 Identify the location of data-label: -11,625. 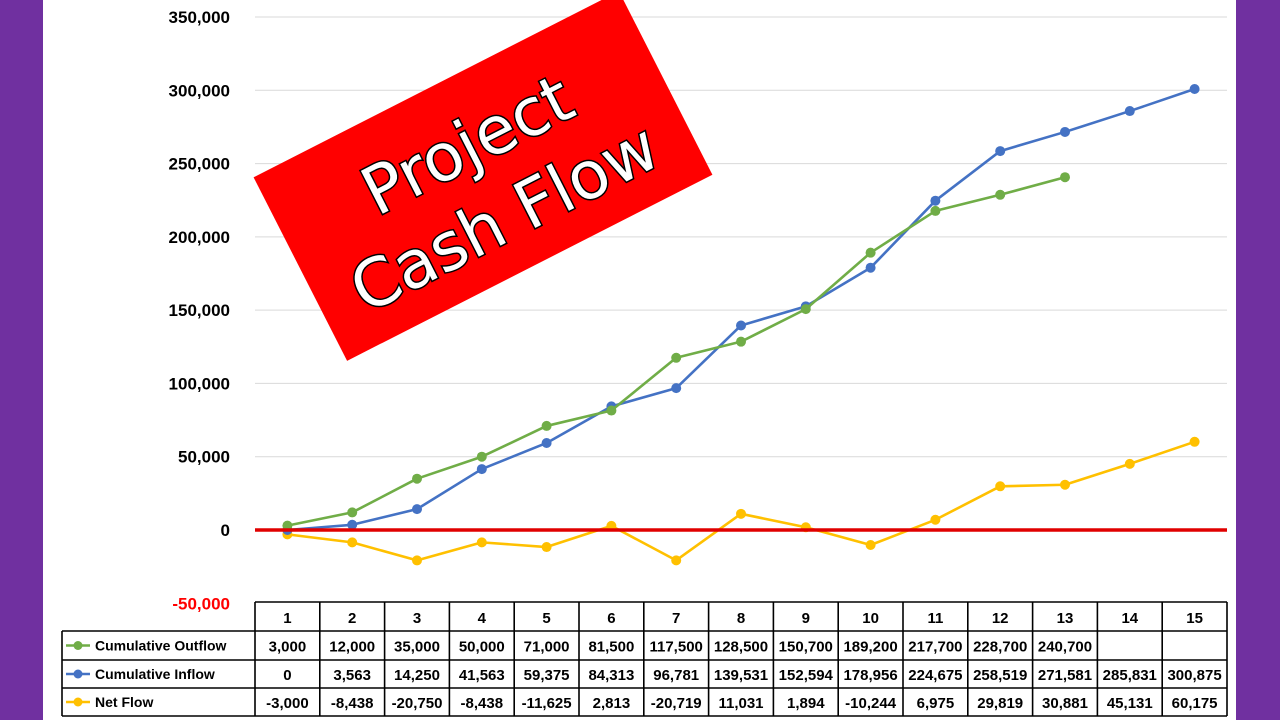
(547, 703).